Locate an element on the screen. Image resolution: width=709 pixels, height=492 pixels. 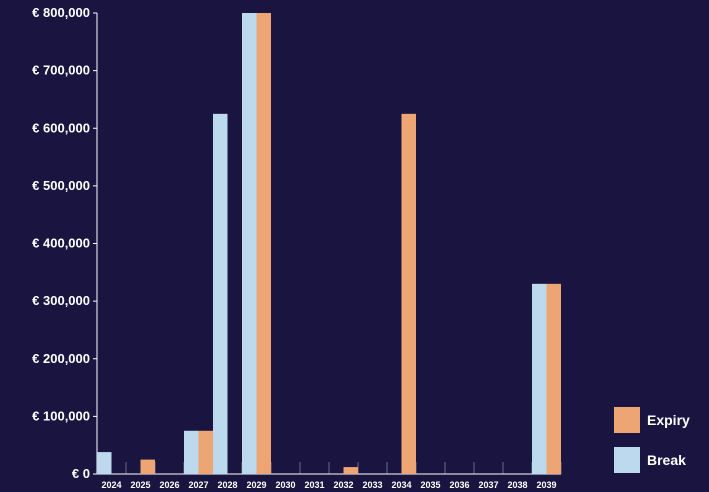
x-tick-label: 2029 is located at coordinates (256, 485).